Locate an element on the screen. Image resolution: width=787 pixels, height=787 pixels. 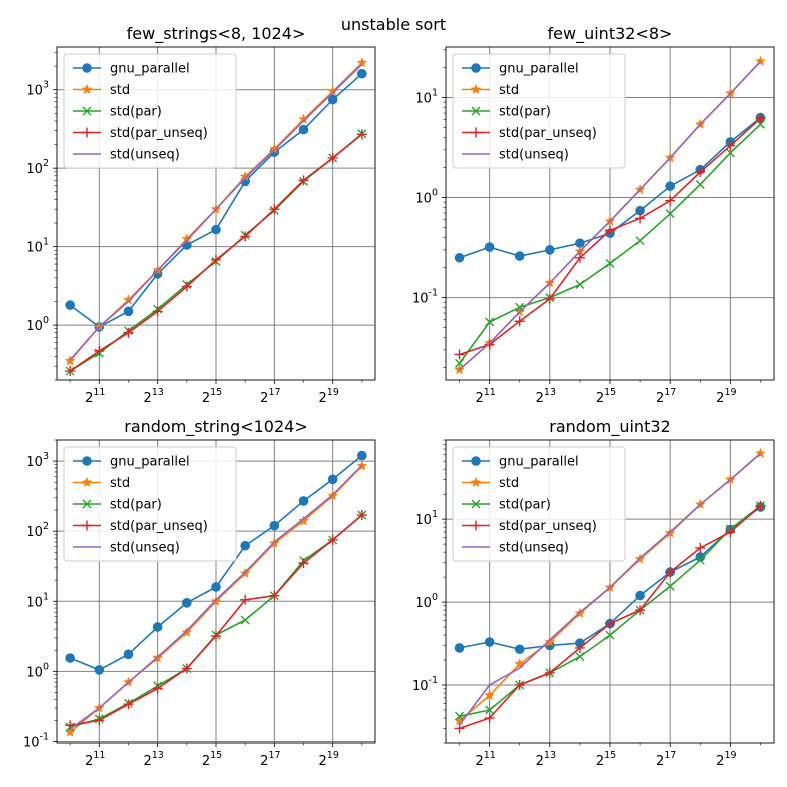
legend-entry: gnu_parallel is located at coordinates (131, 69).